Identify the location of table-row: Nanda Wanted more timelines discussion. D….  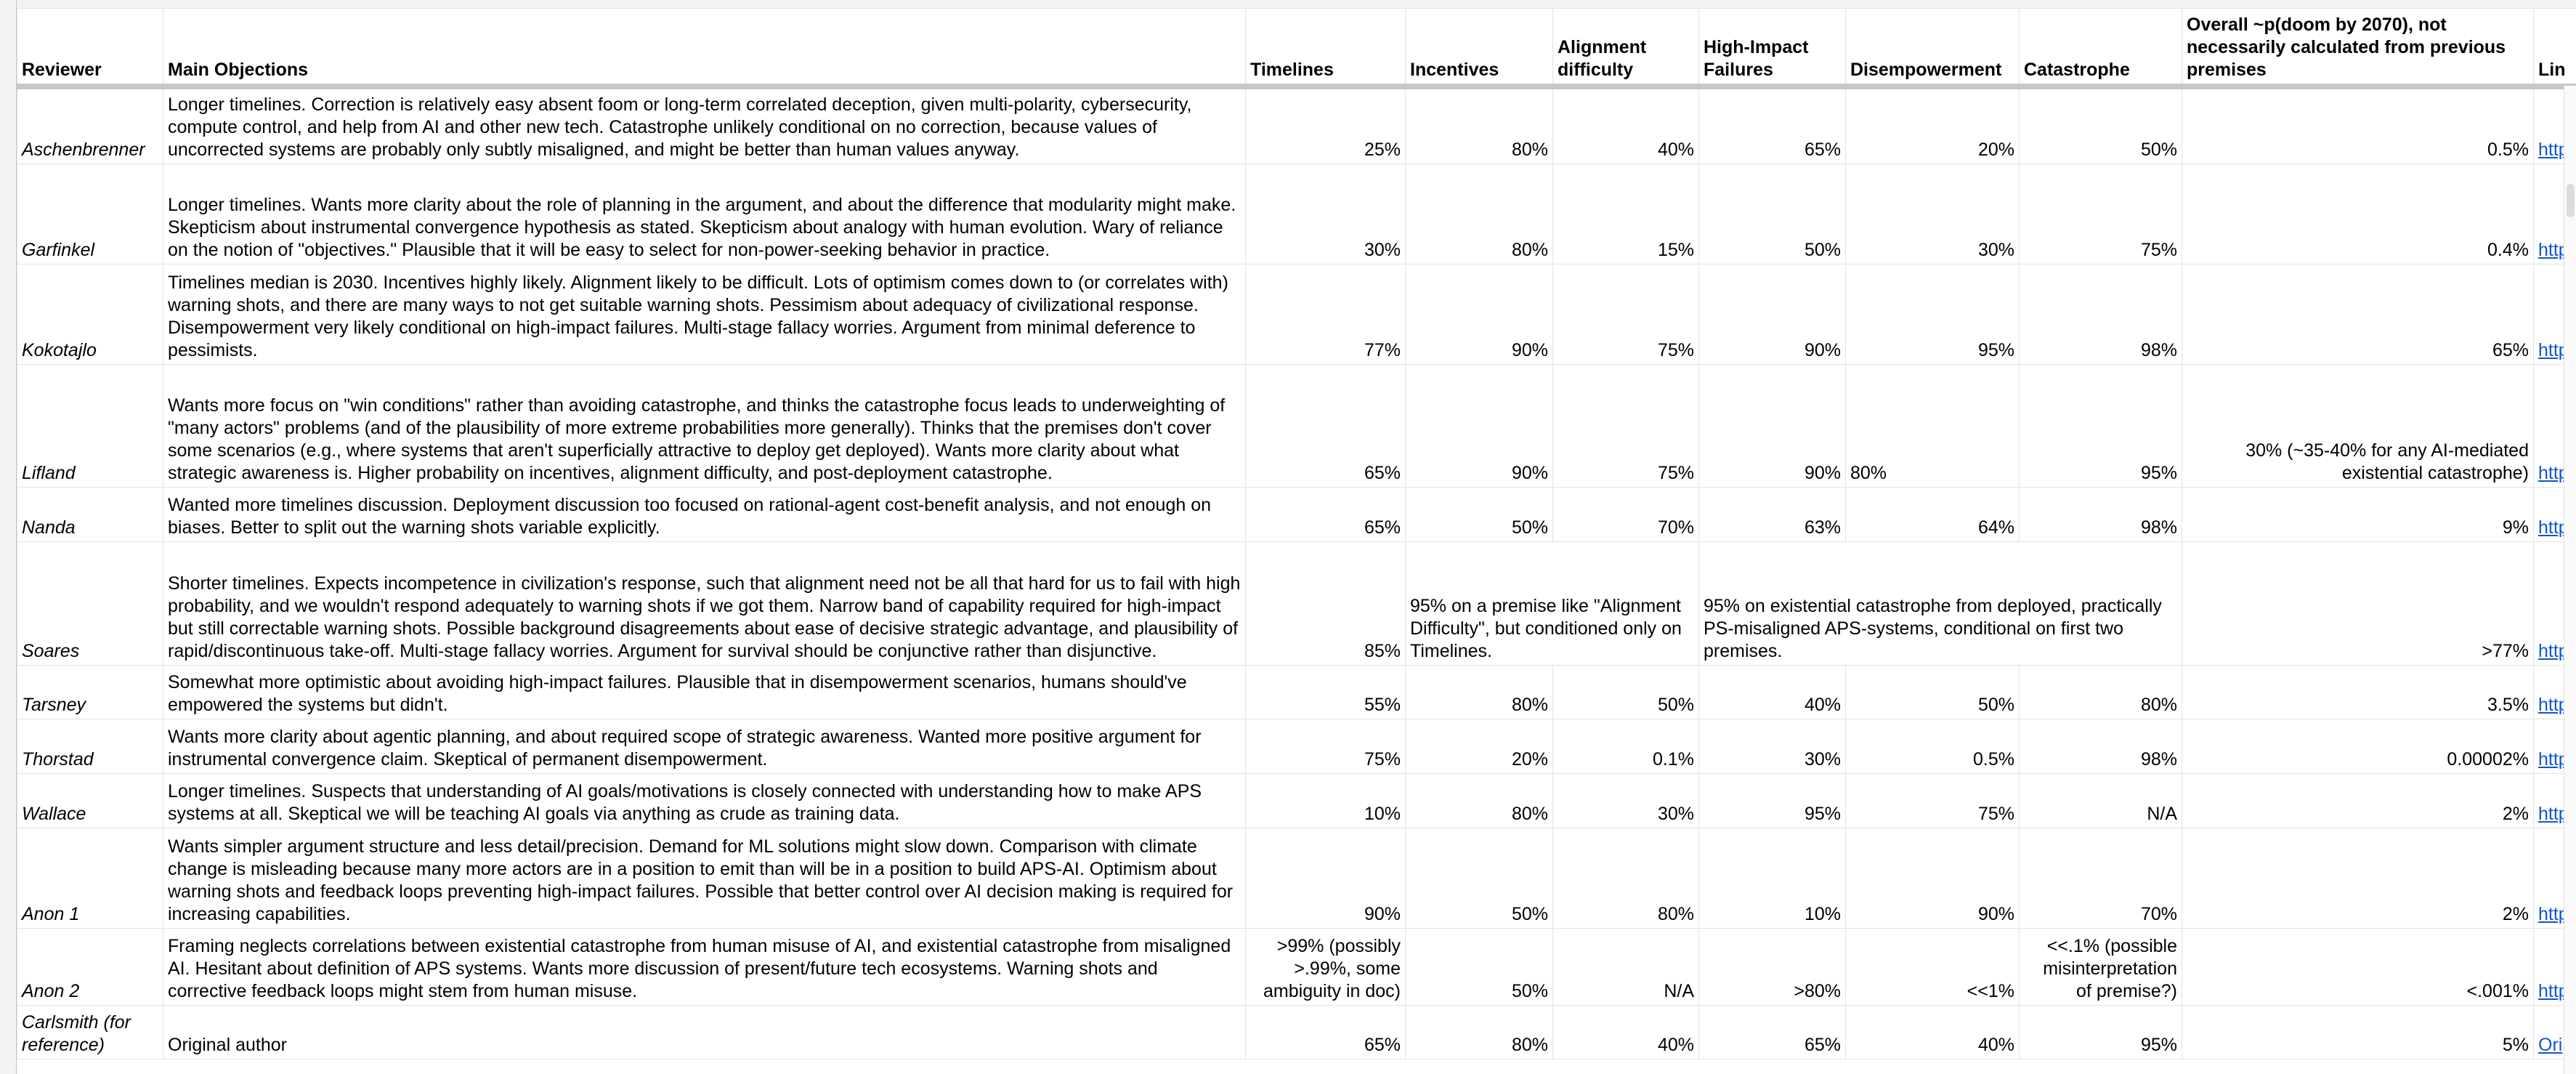
(1296, 514).